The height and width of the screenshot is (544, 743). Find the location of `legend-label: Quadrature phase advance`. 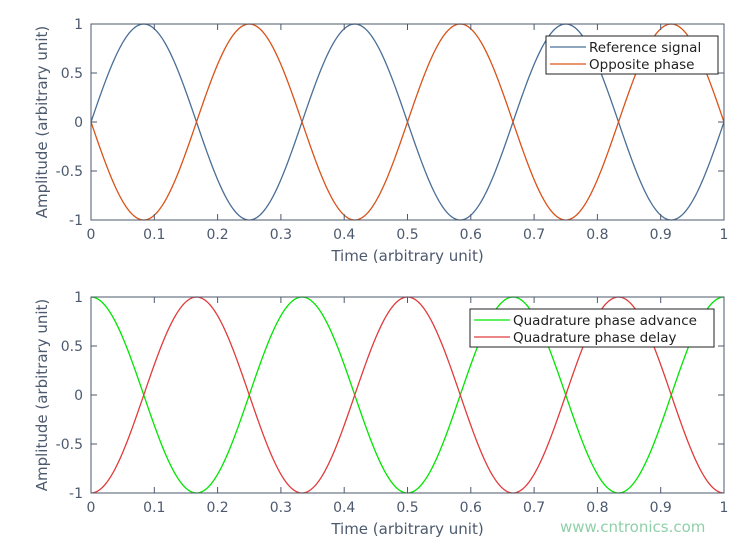

legend-label: Quadrature phase advance is located at coordinates (605, 321).